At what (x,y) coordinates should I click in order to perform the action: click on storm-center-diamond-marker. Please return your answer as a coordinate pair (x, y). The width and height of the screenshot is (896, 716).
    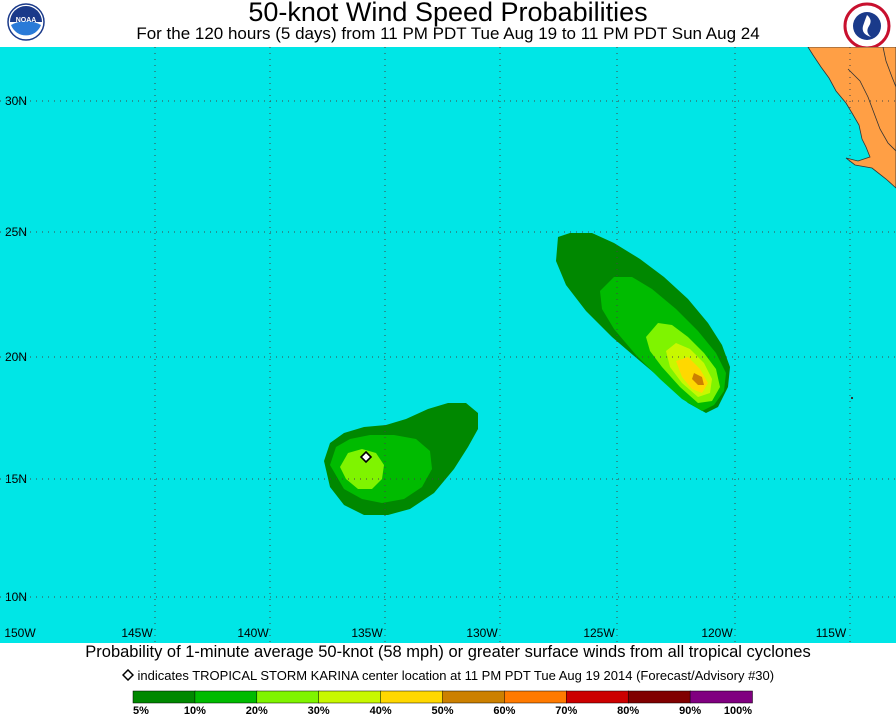
    Looking at the image, I should click on (366, 457).